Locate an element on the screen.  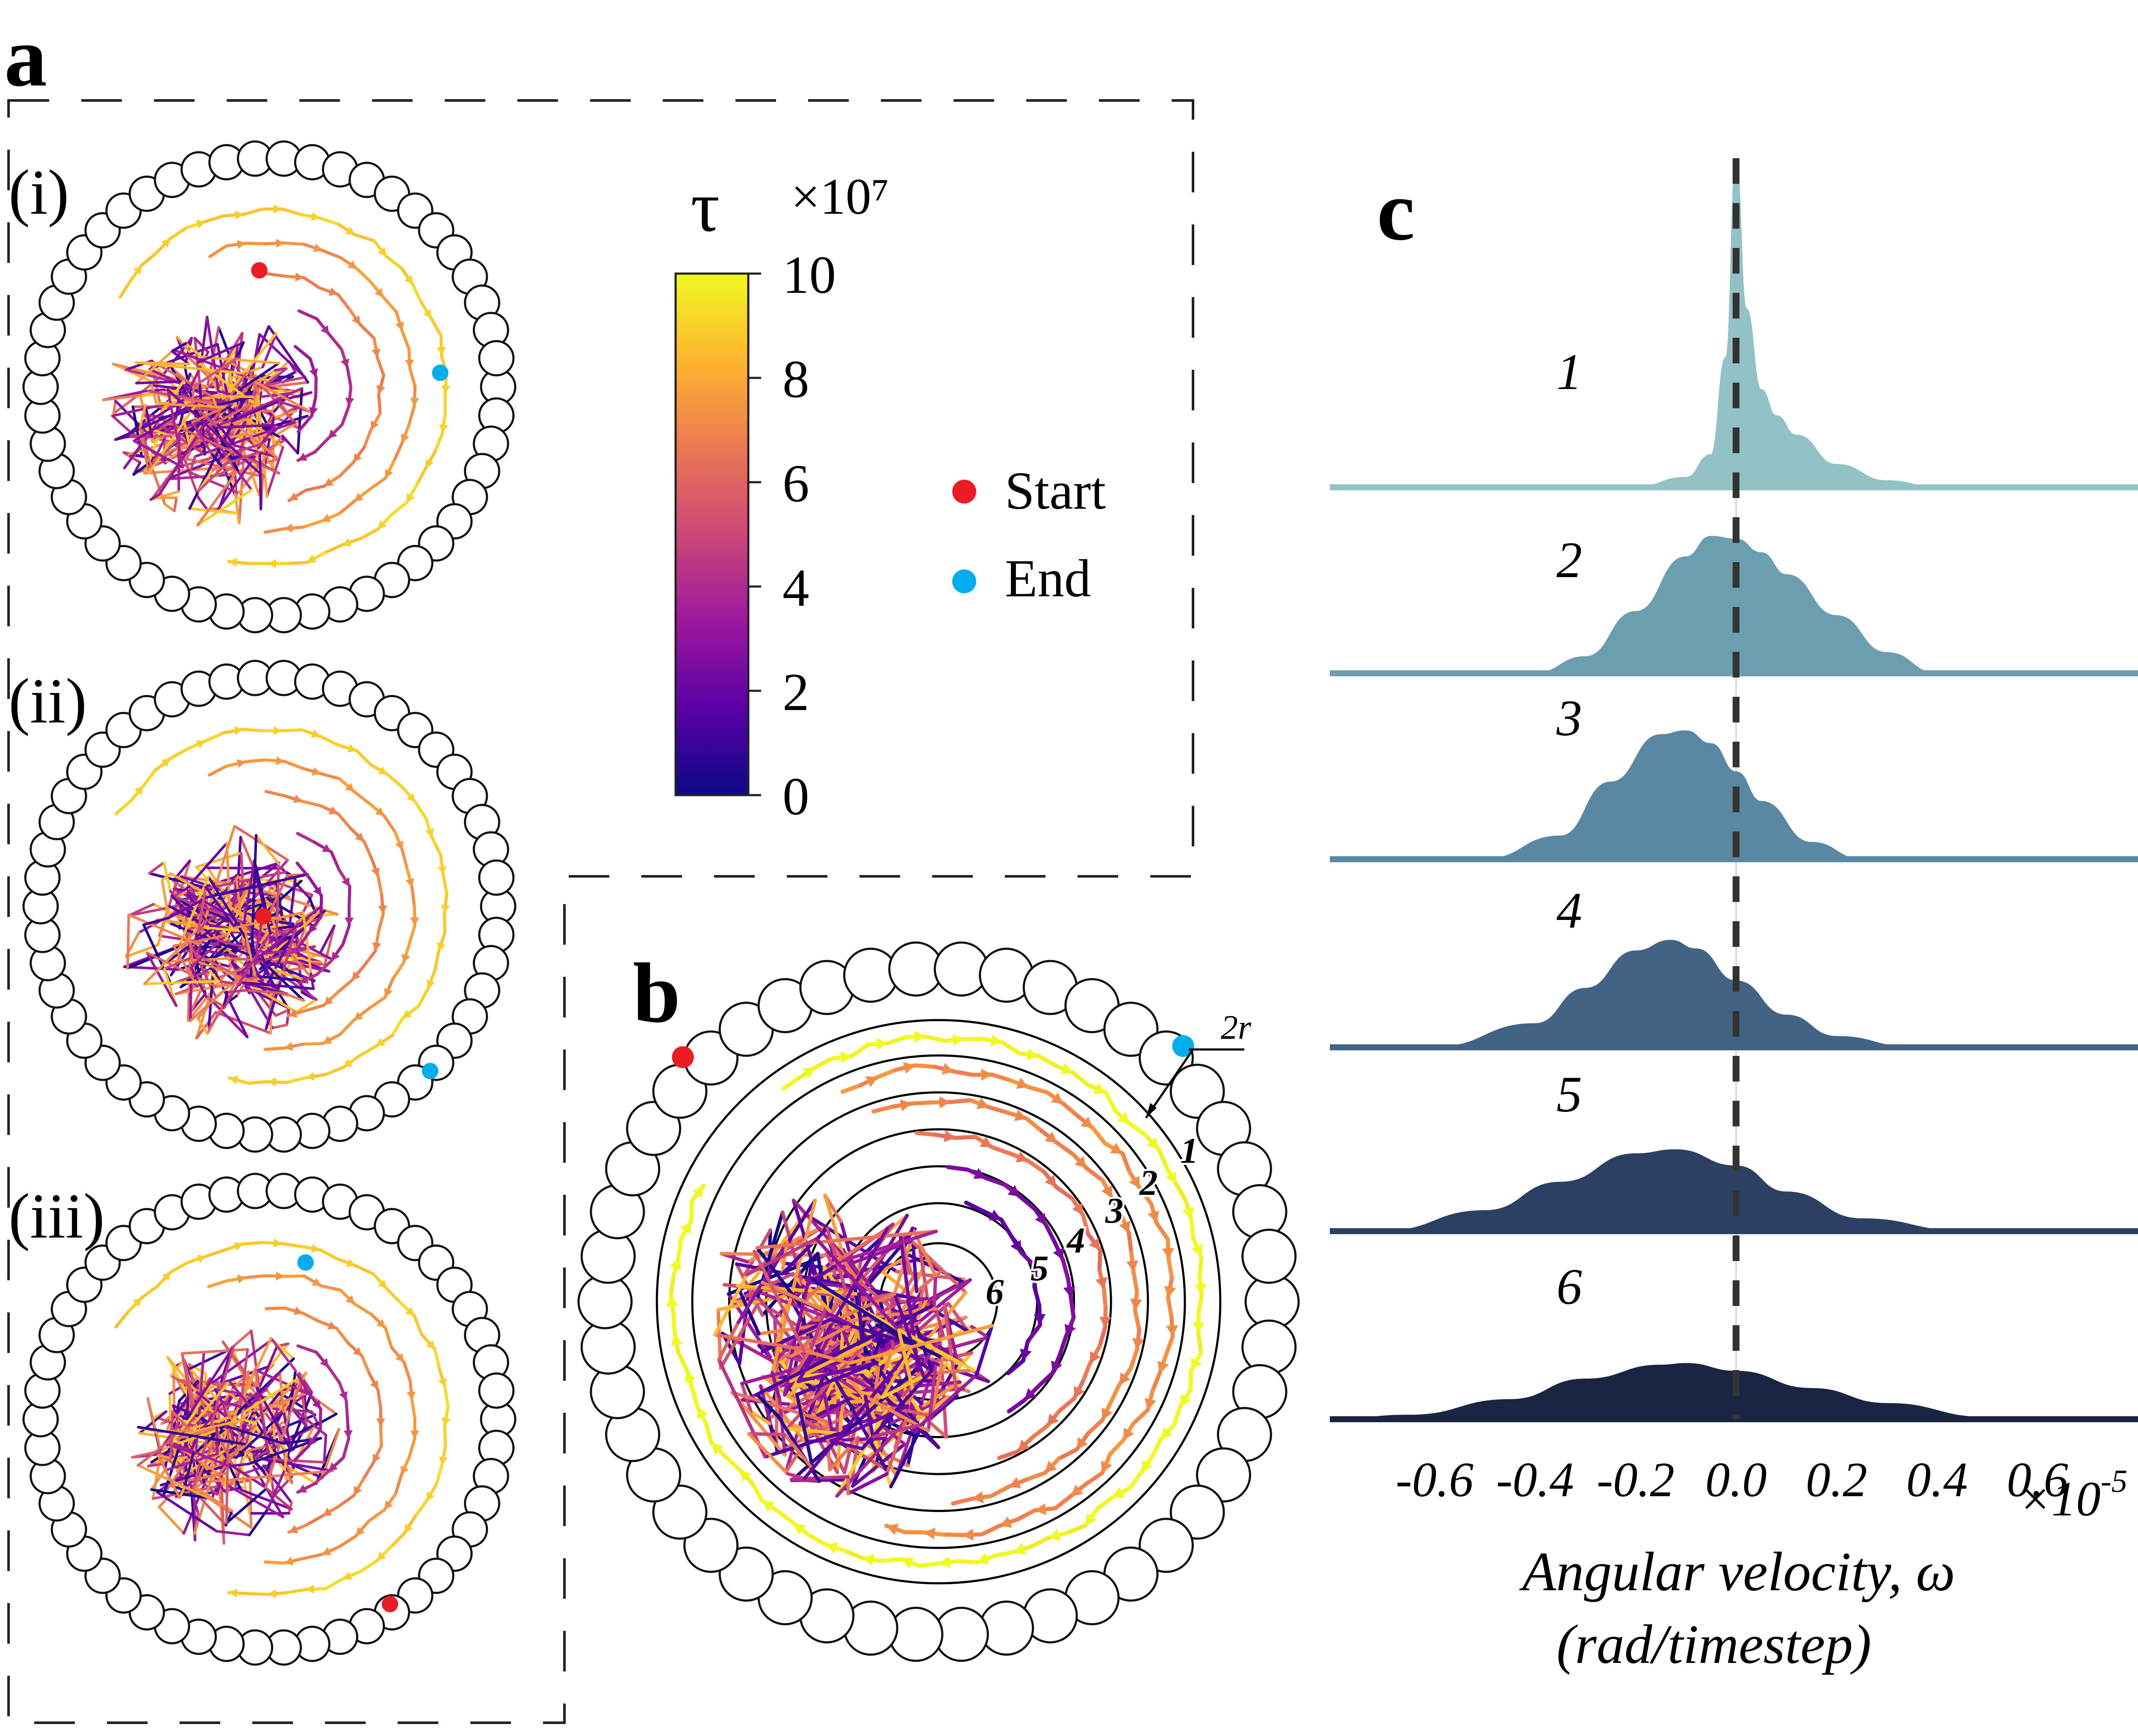
colorbar-tick-label: 6 is located at coordinates (796, 483).